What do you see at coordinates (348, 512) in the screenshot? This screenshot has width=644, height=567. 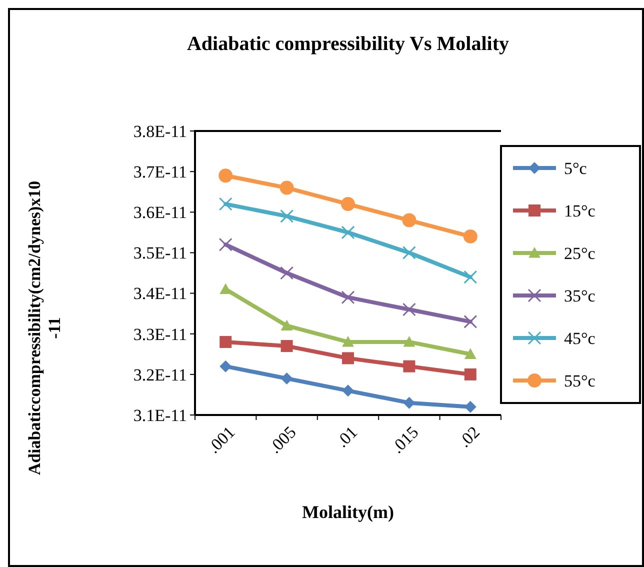 I see `x-axis-title: Molality(m)` at bounding box center [348, 512].